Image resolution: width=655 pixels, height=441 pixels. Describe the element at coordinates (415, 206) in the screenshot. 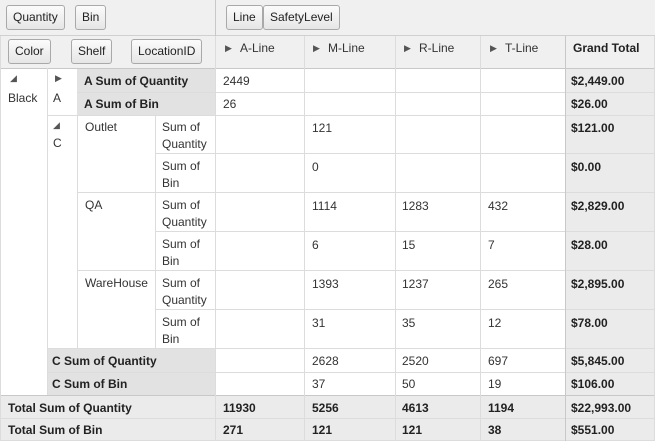

I see `cell: 1283` at that location.